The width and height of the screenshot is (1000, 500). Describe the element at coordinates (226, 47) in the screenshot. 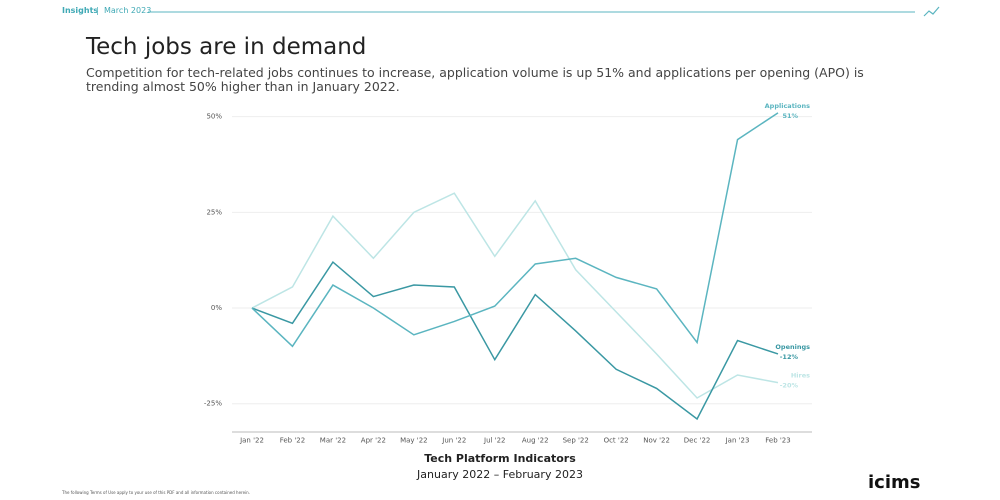

I see `page-title: Tech jobs are in demand` at that location.